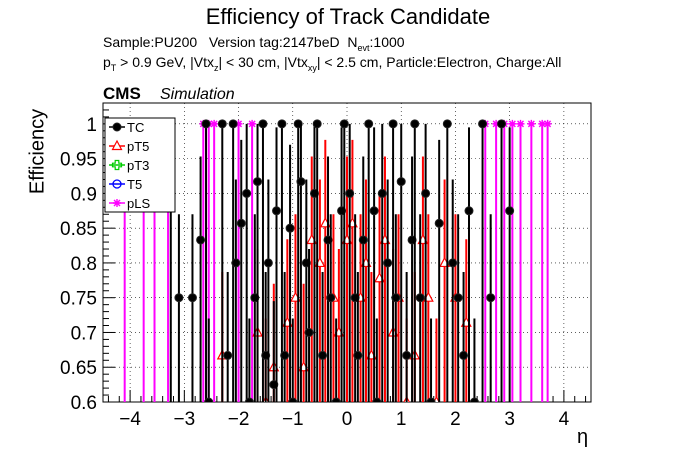 The image size is (696, 472). I want to click on y-tick-label: 0.75, so click(78, 299).